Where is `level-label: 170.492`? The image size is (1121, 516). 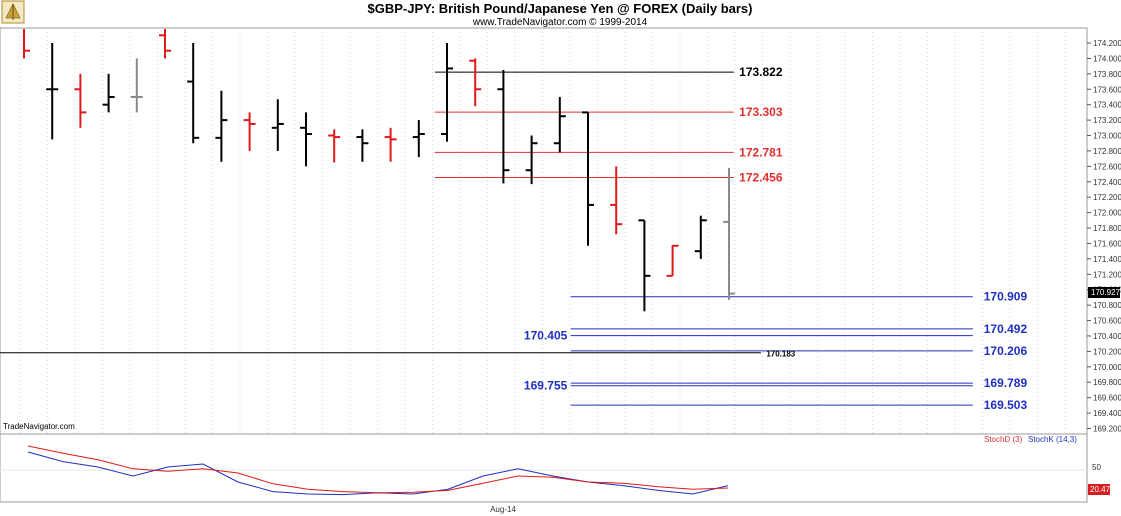 level-label: 170.492 is located at coordinates (1006, 329).